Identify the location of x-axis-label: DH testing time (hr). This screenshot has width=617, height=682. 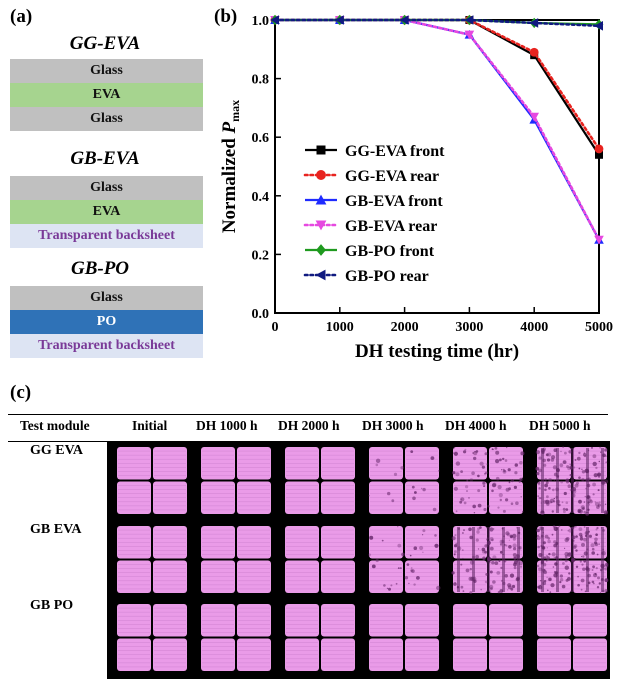
(437, 351).